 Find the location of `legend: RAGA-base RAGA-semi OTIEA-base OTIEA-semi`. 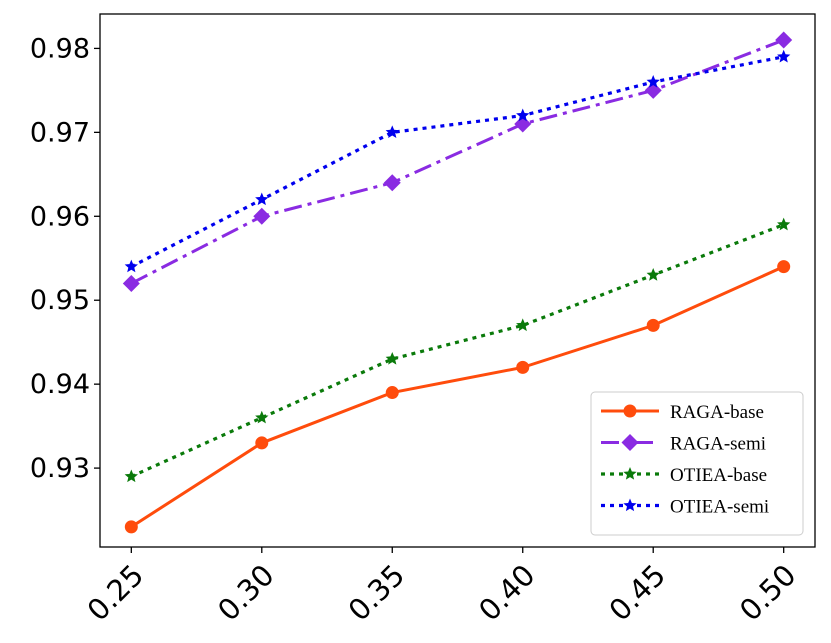

legend: RAGA-base RAGA-semi OTIEA-base OTIEA-semi is located at coordinates (697, 463).